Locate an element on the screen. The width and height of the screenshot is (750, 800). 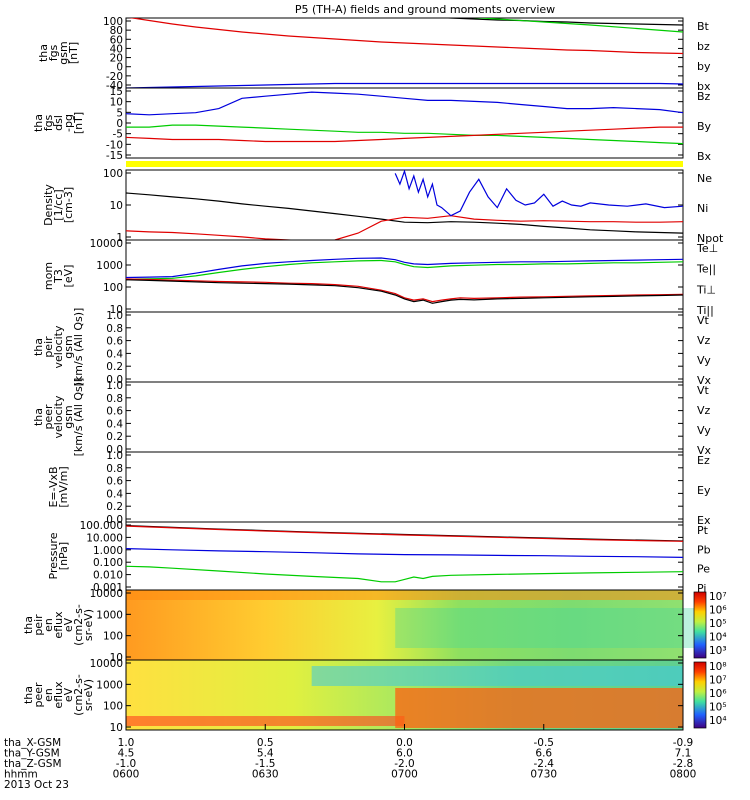
xaxis-value: 1.0 is located at coordinates (126, 743).